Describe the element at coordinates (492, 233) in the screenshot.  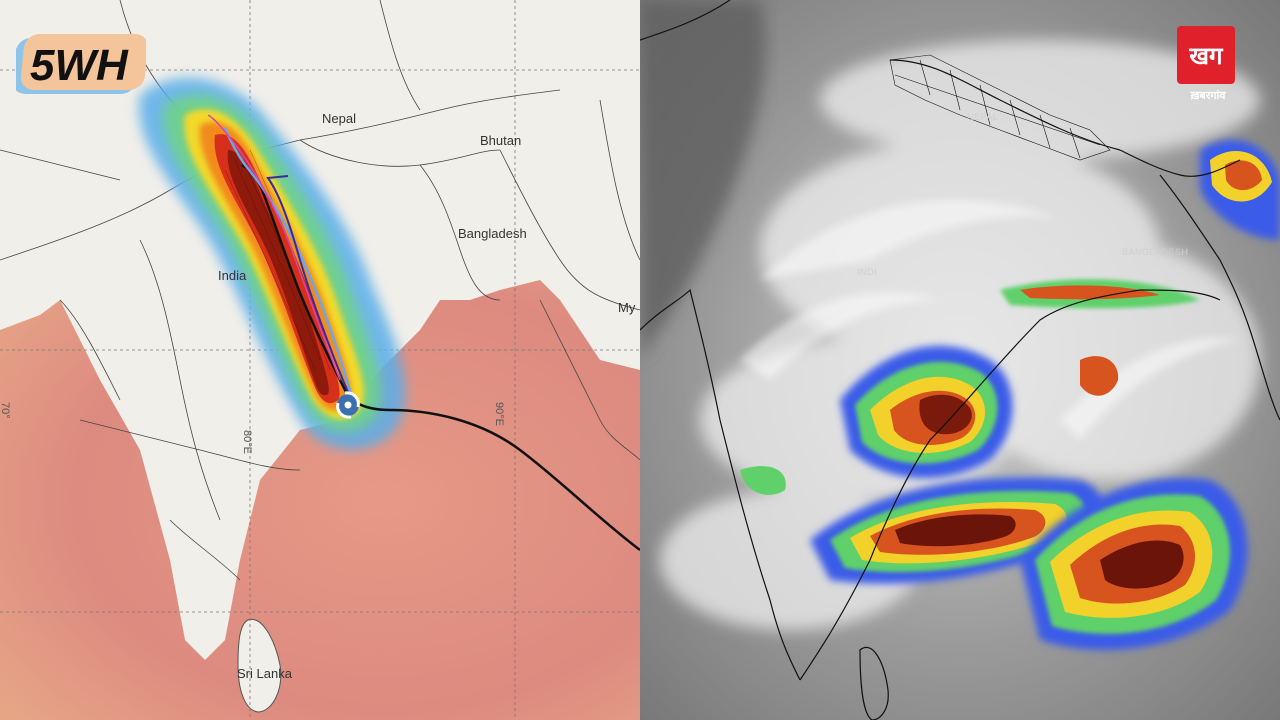
I see `label-bangladesh: Bangladesh` at that location.